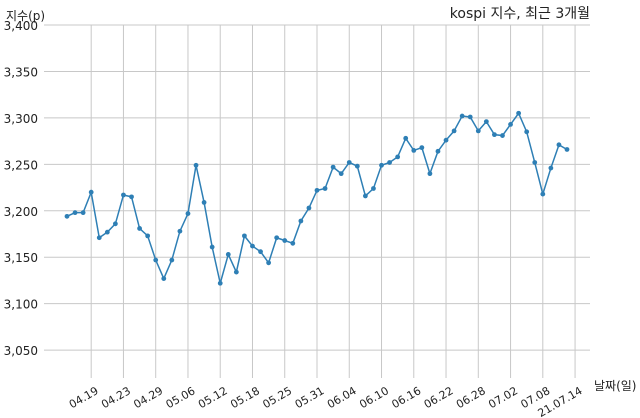 Image resolution: width=640 pixels, height=418 pixels. Describe the element at coordinates (21, 351) in the screenshot. I see `y-tick-label: 3,050` at that location.